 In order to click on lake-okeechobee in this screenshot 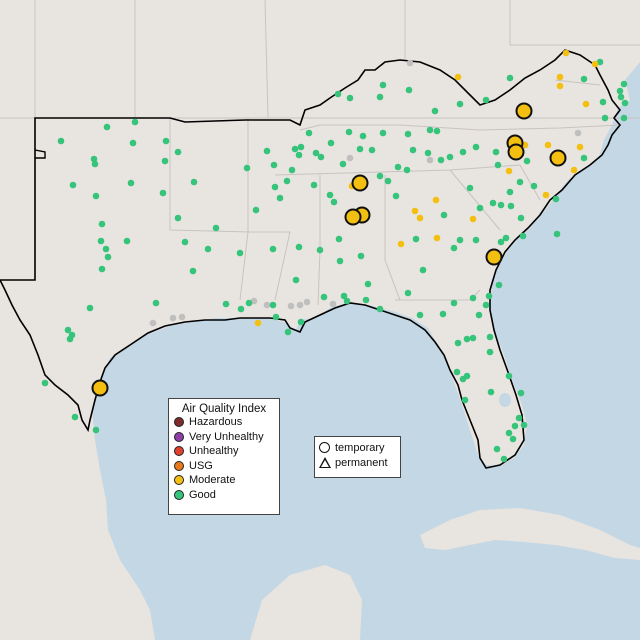, I will do `click(505, 400)`.